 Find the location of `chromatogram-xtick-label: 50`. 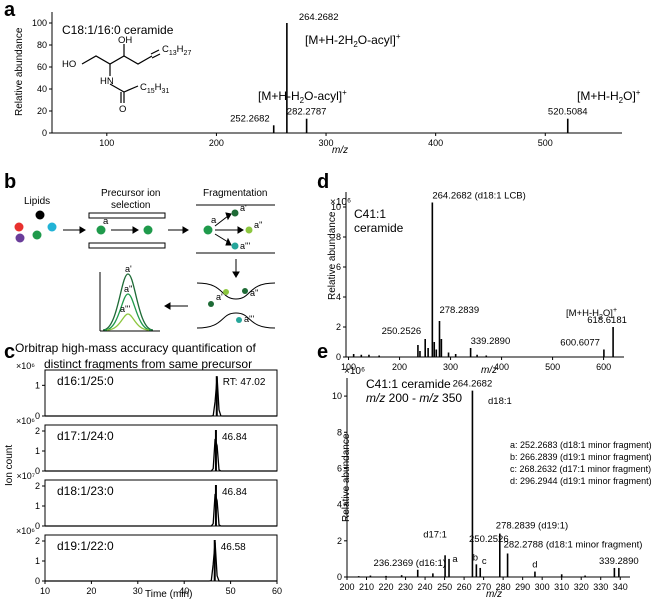

chromatogram-xtick-label: 50 is located at coordinates (231, 591).